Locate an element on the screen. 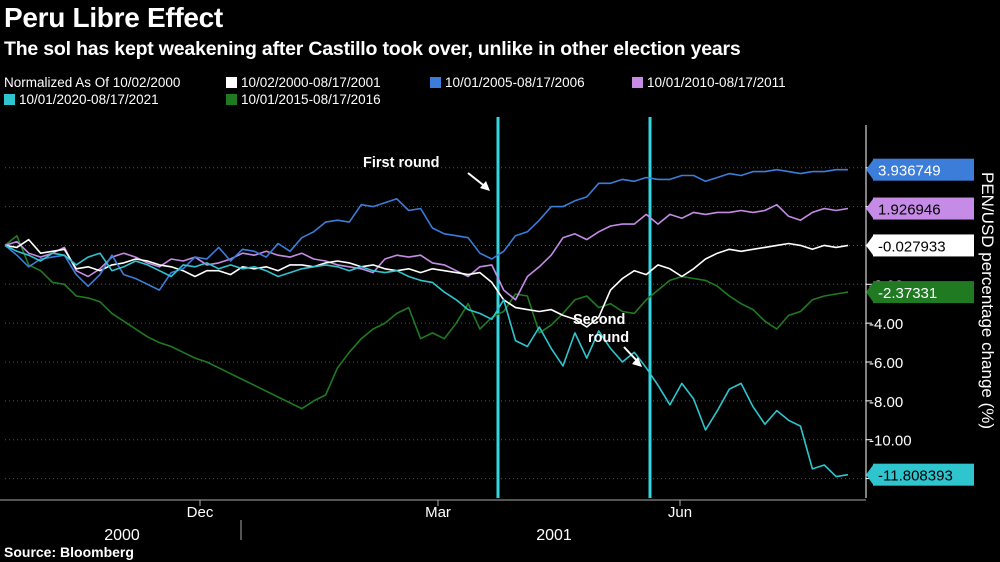  y-tick-label: -8.00 is located at coordinates (886, 402).